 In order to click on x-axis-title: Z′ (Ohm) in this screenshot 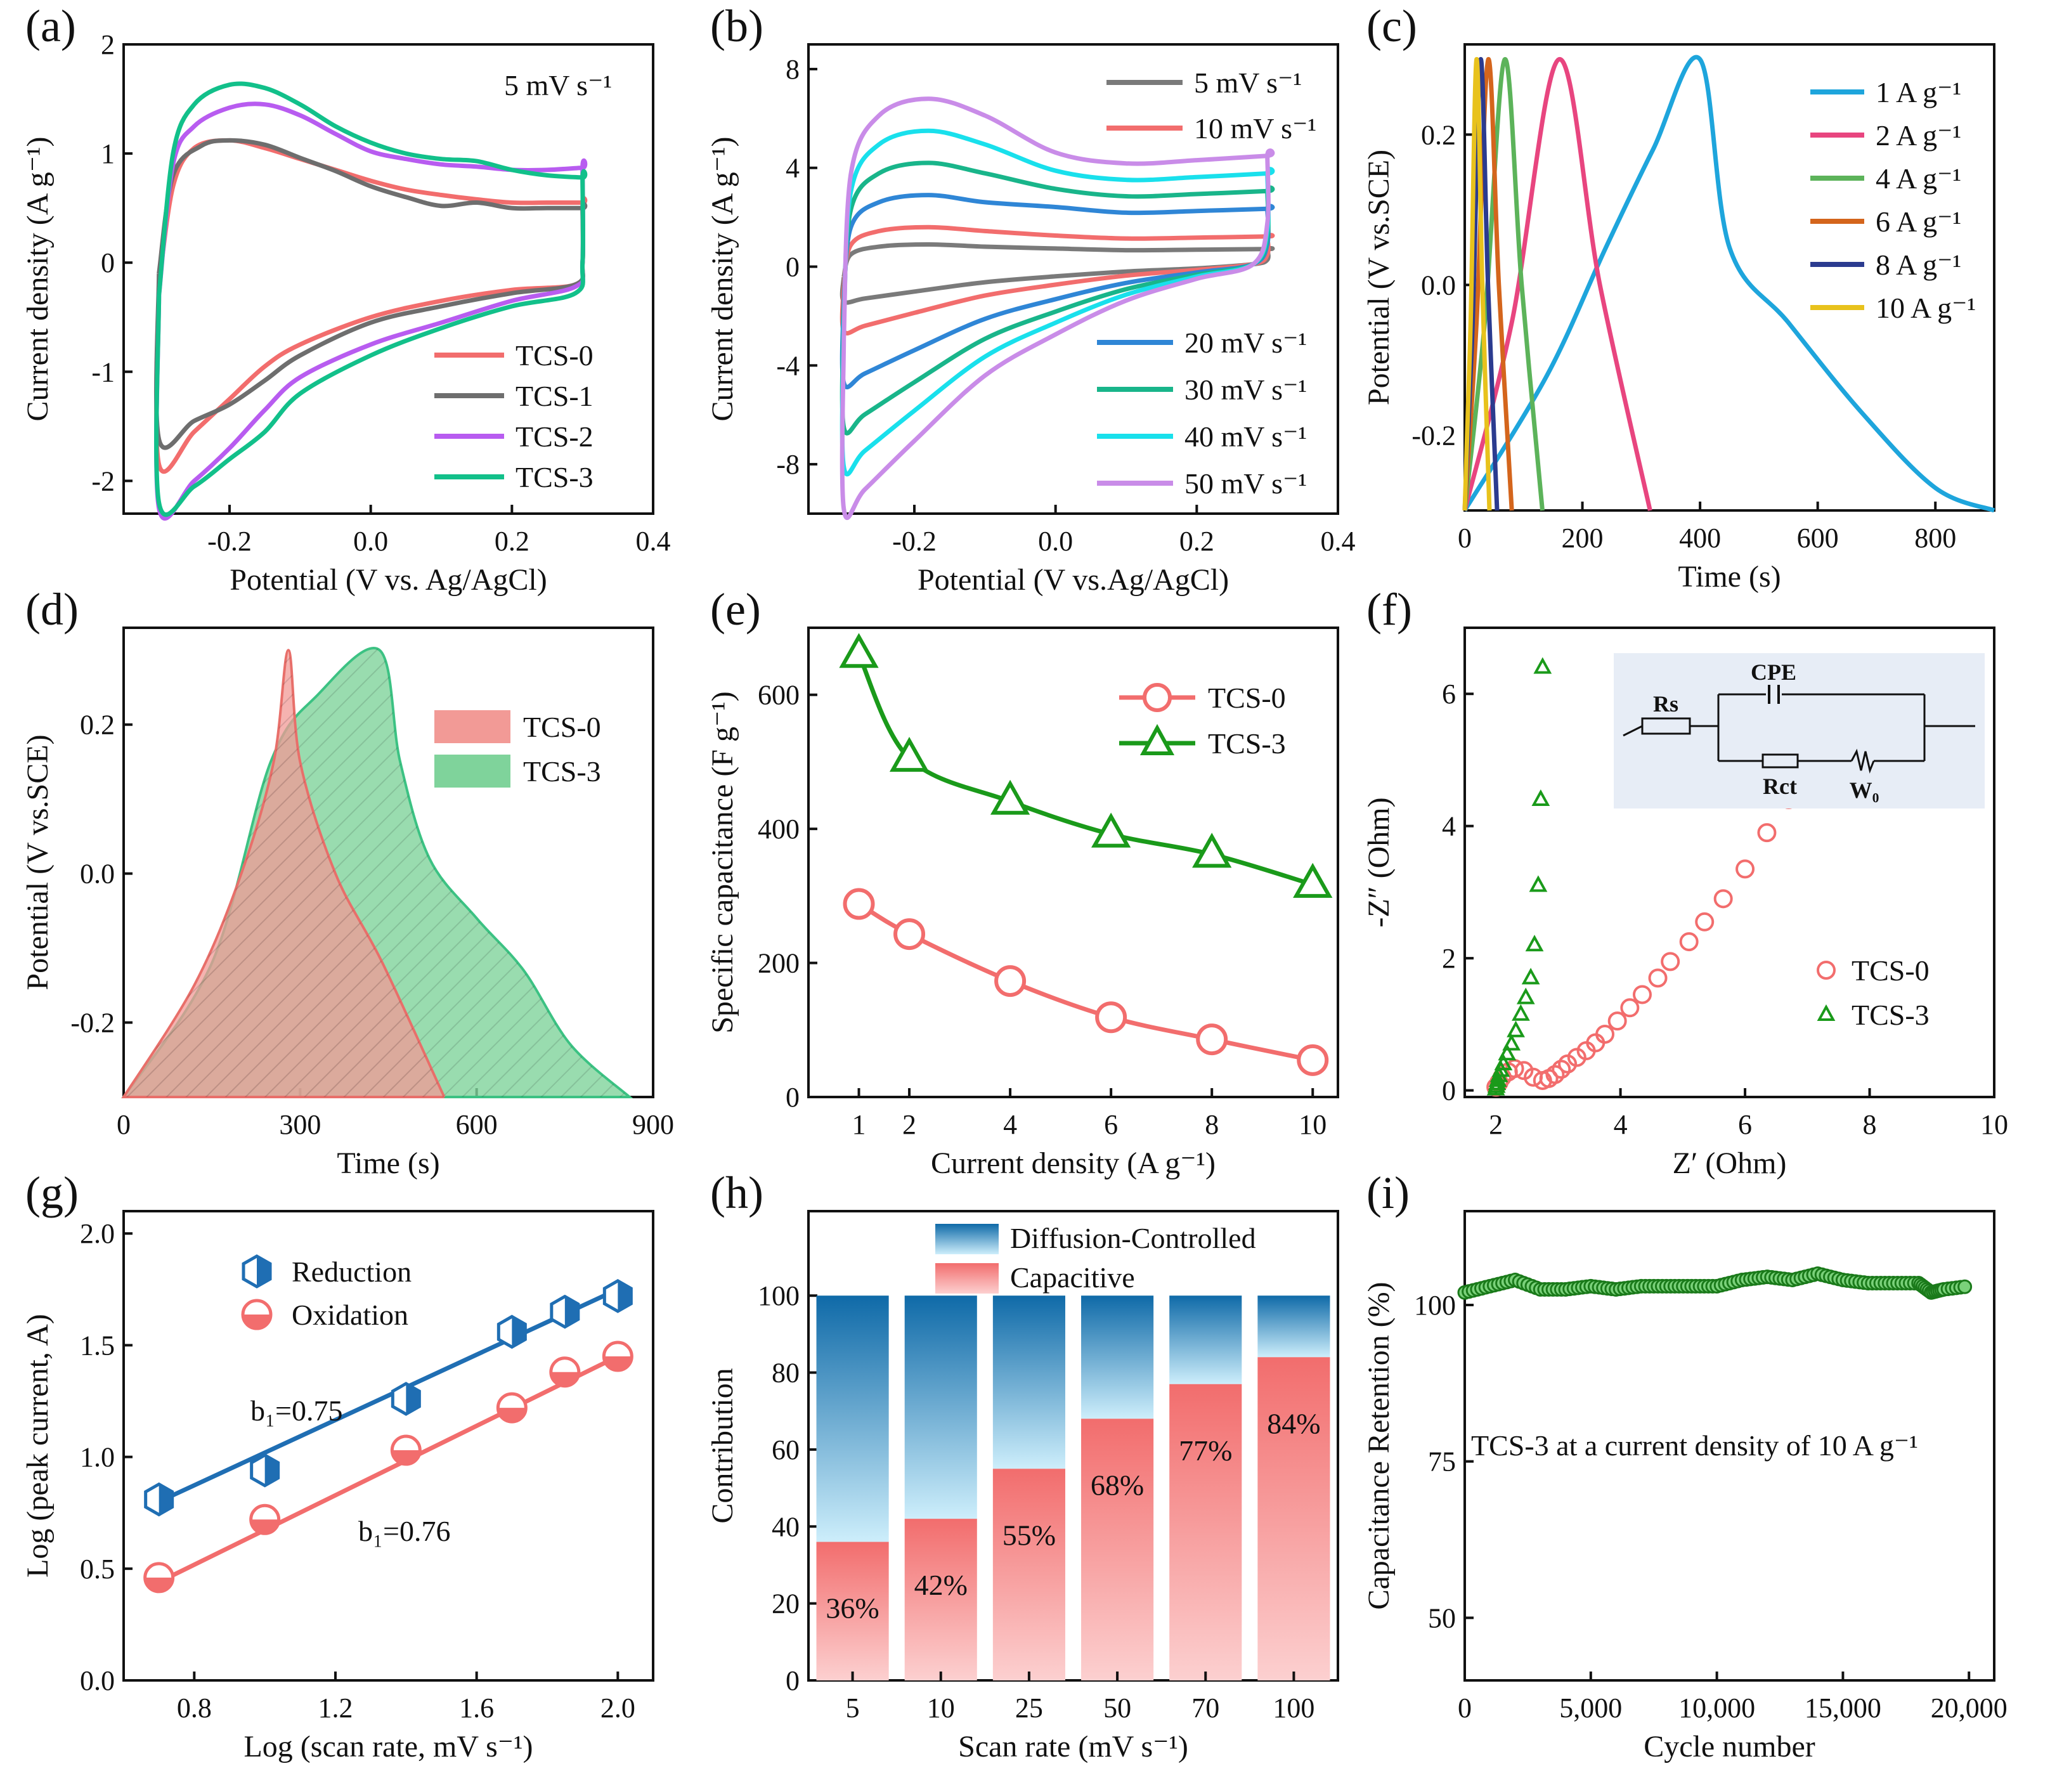, I will do `click(1730, 1163)`.